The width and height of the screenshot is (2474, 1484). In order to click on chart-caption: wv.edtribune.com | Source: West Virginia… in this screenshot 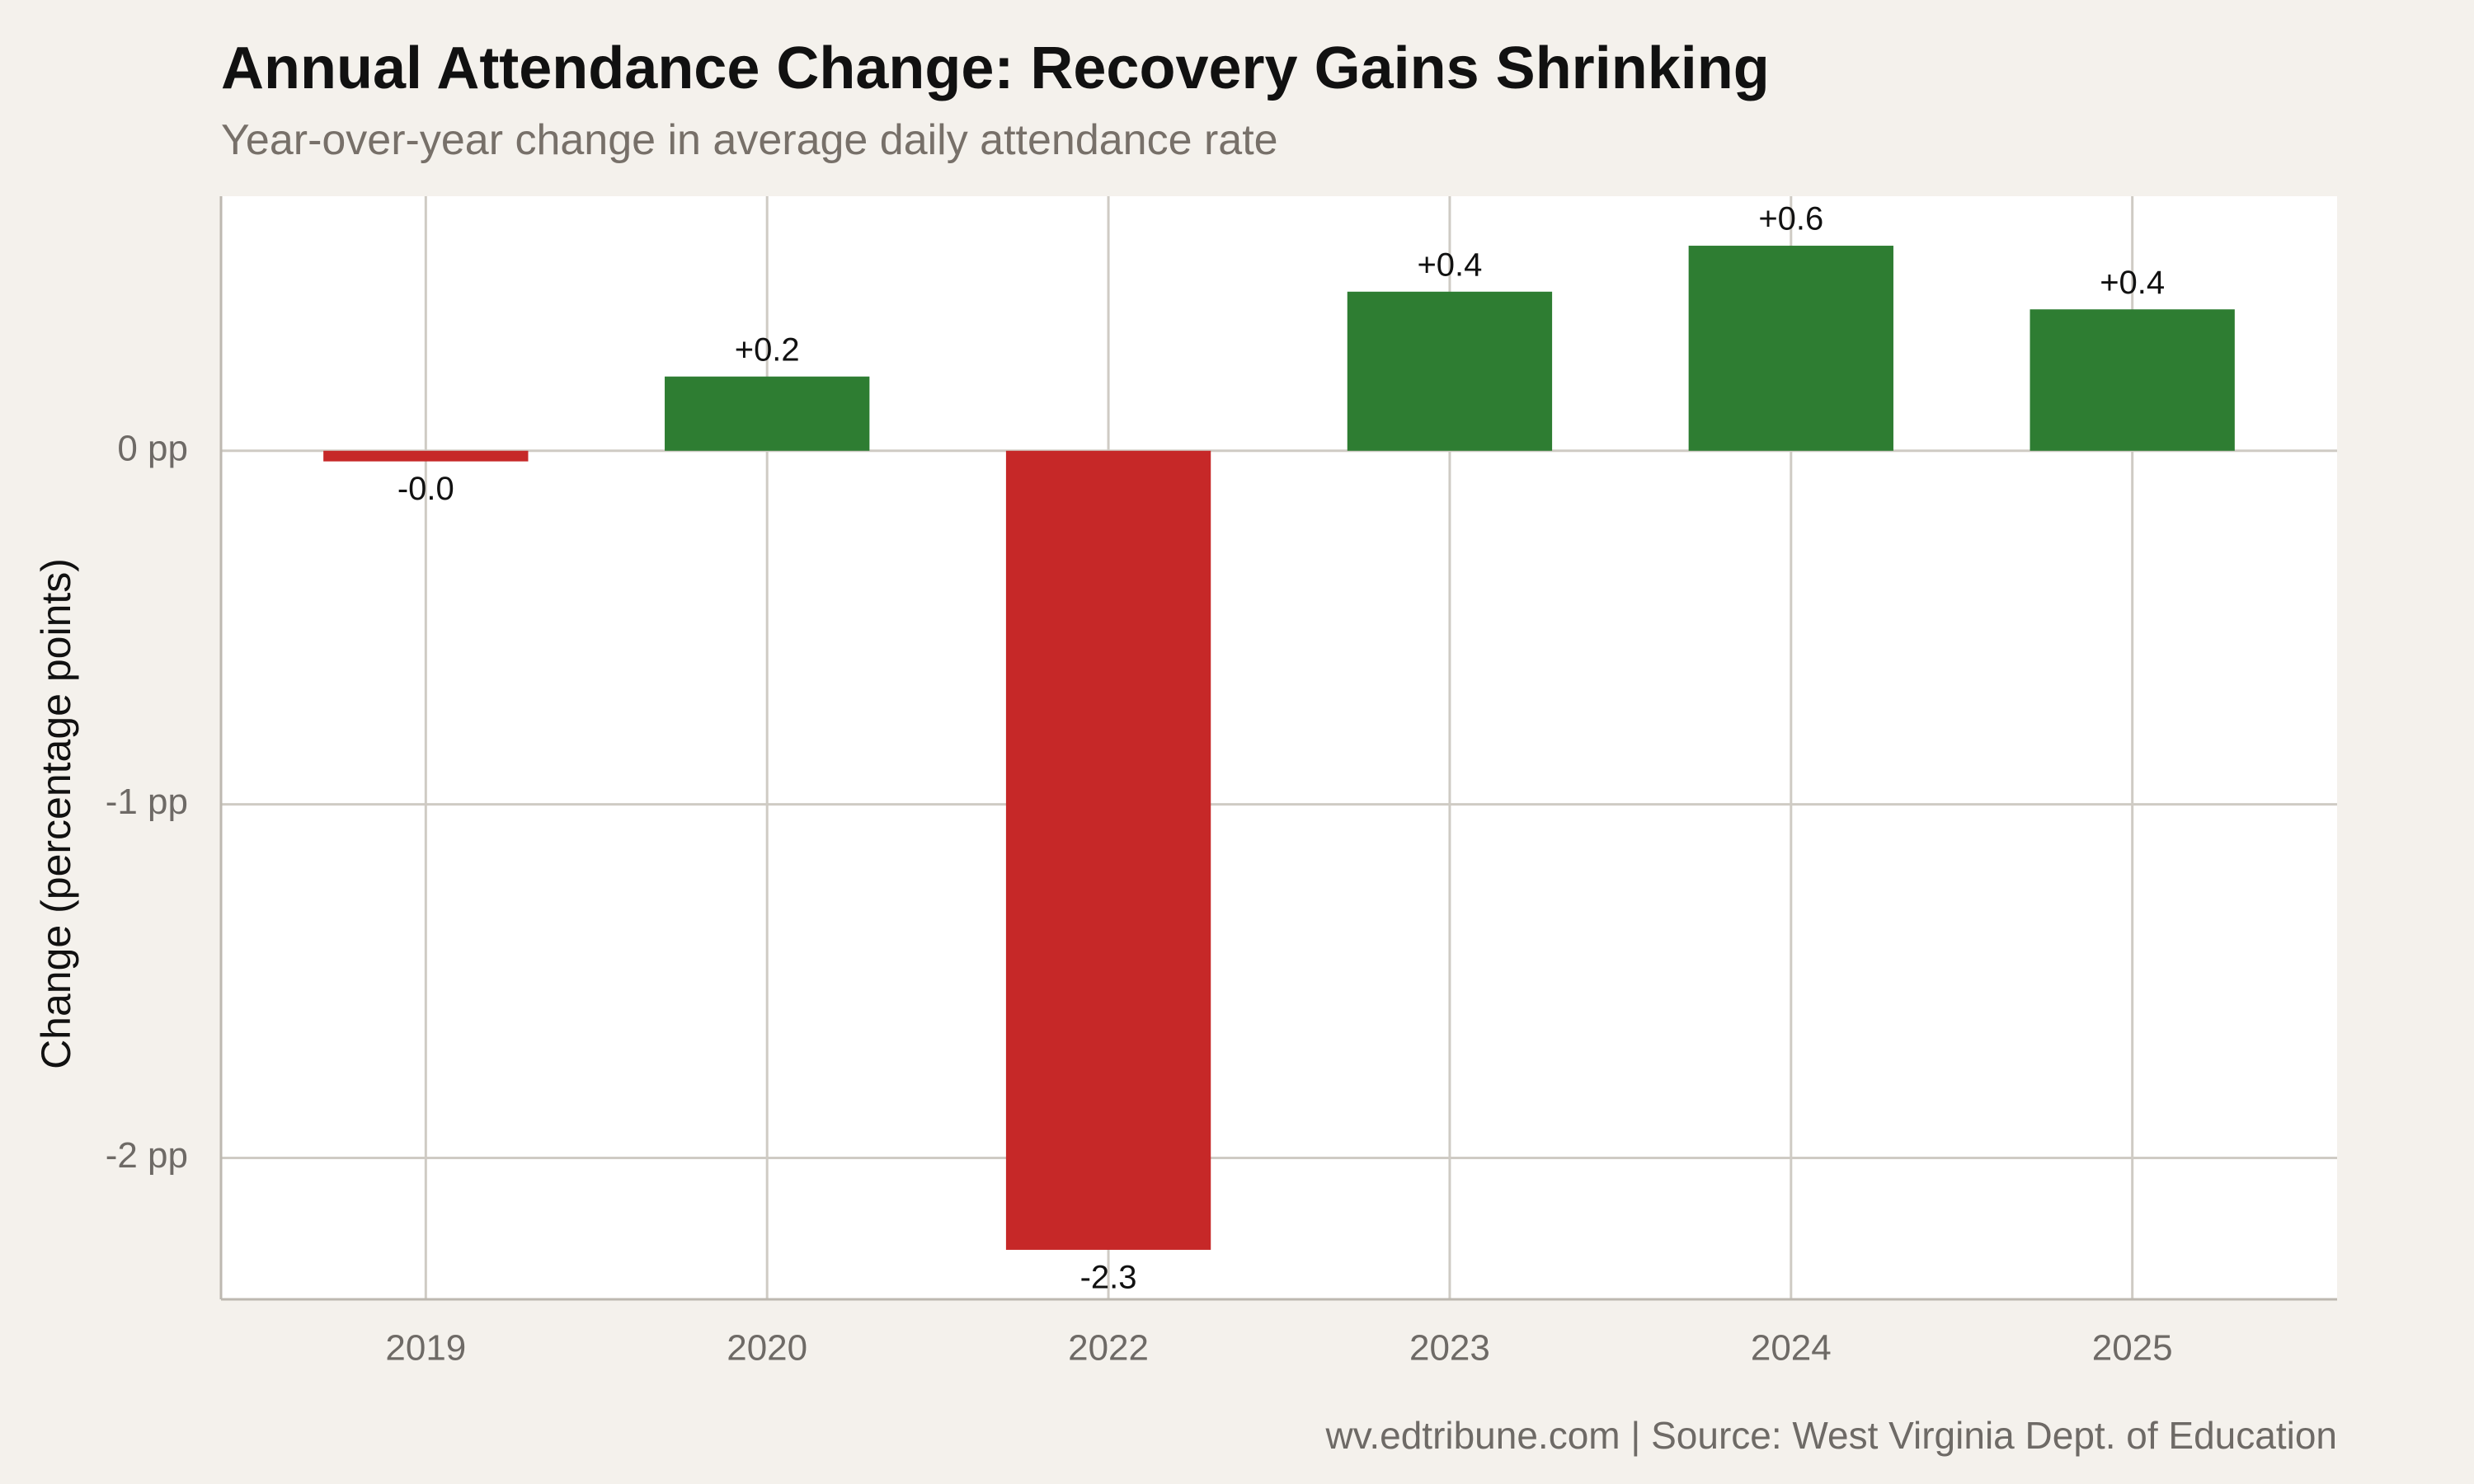, I will do `click(1831, 1435)`.